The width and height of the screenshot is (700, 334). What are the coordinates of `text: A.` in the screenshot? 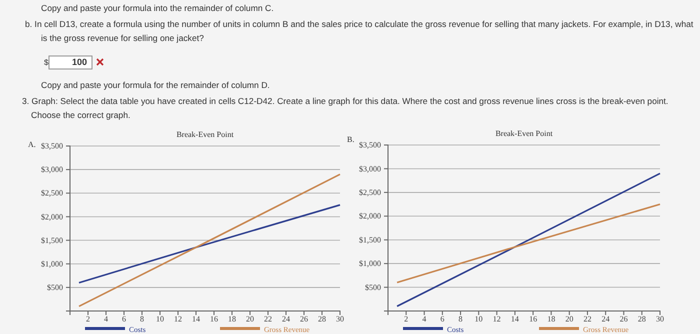 It's located at (32, 144).